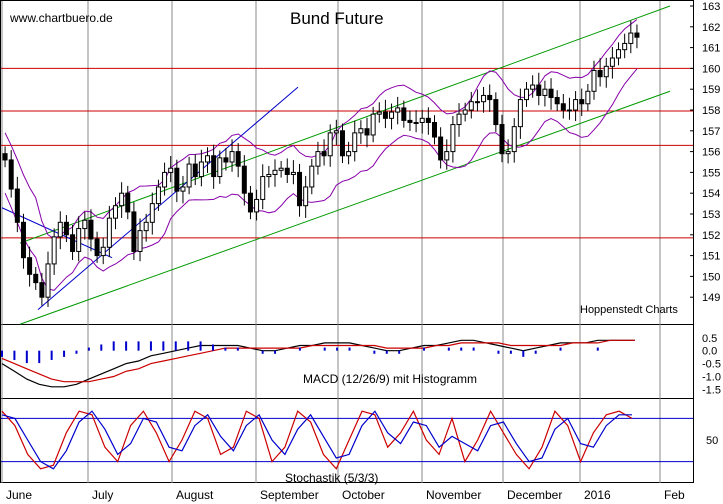 Image resolution: width=723 pixels, height=504 pixels. Describe the element at coordinates (337, 18) in the screenshot. I see `chart-title: Bund Future` at that location.